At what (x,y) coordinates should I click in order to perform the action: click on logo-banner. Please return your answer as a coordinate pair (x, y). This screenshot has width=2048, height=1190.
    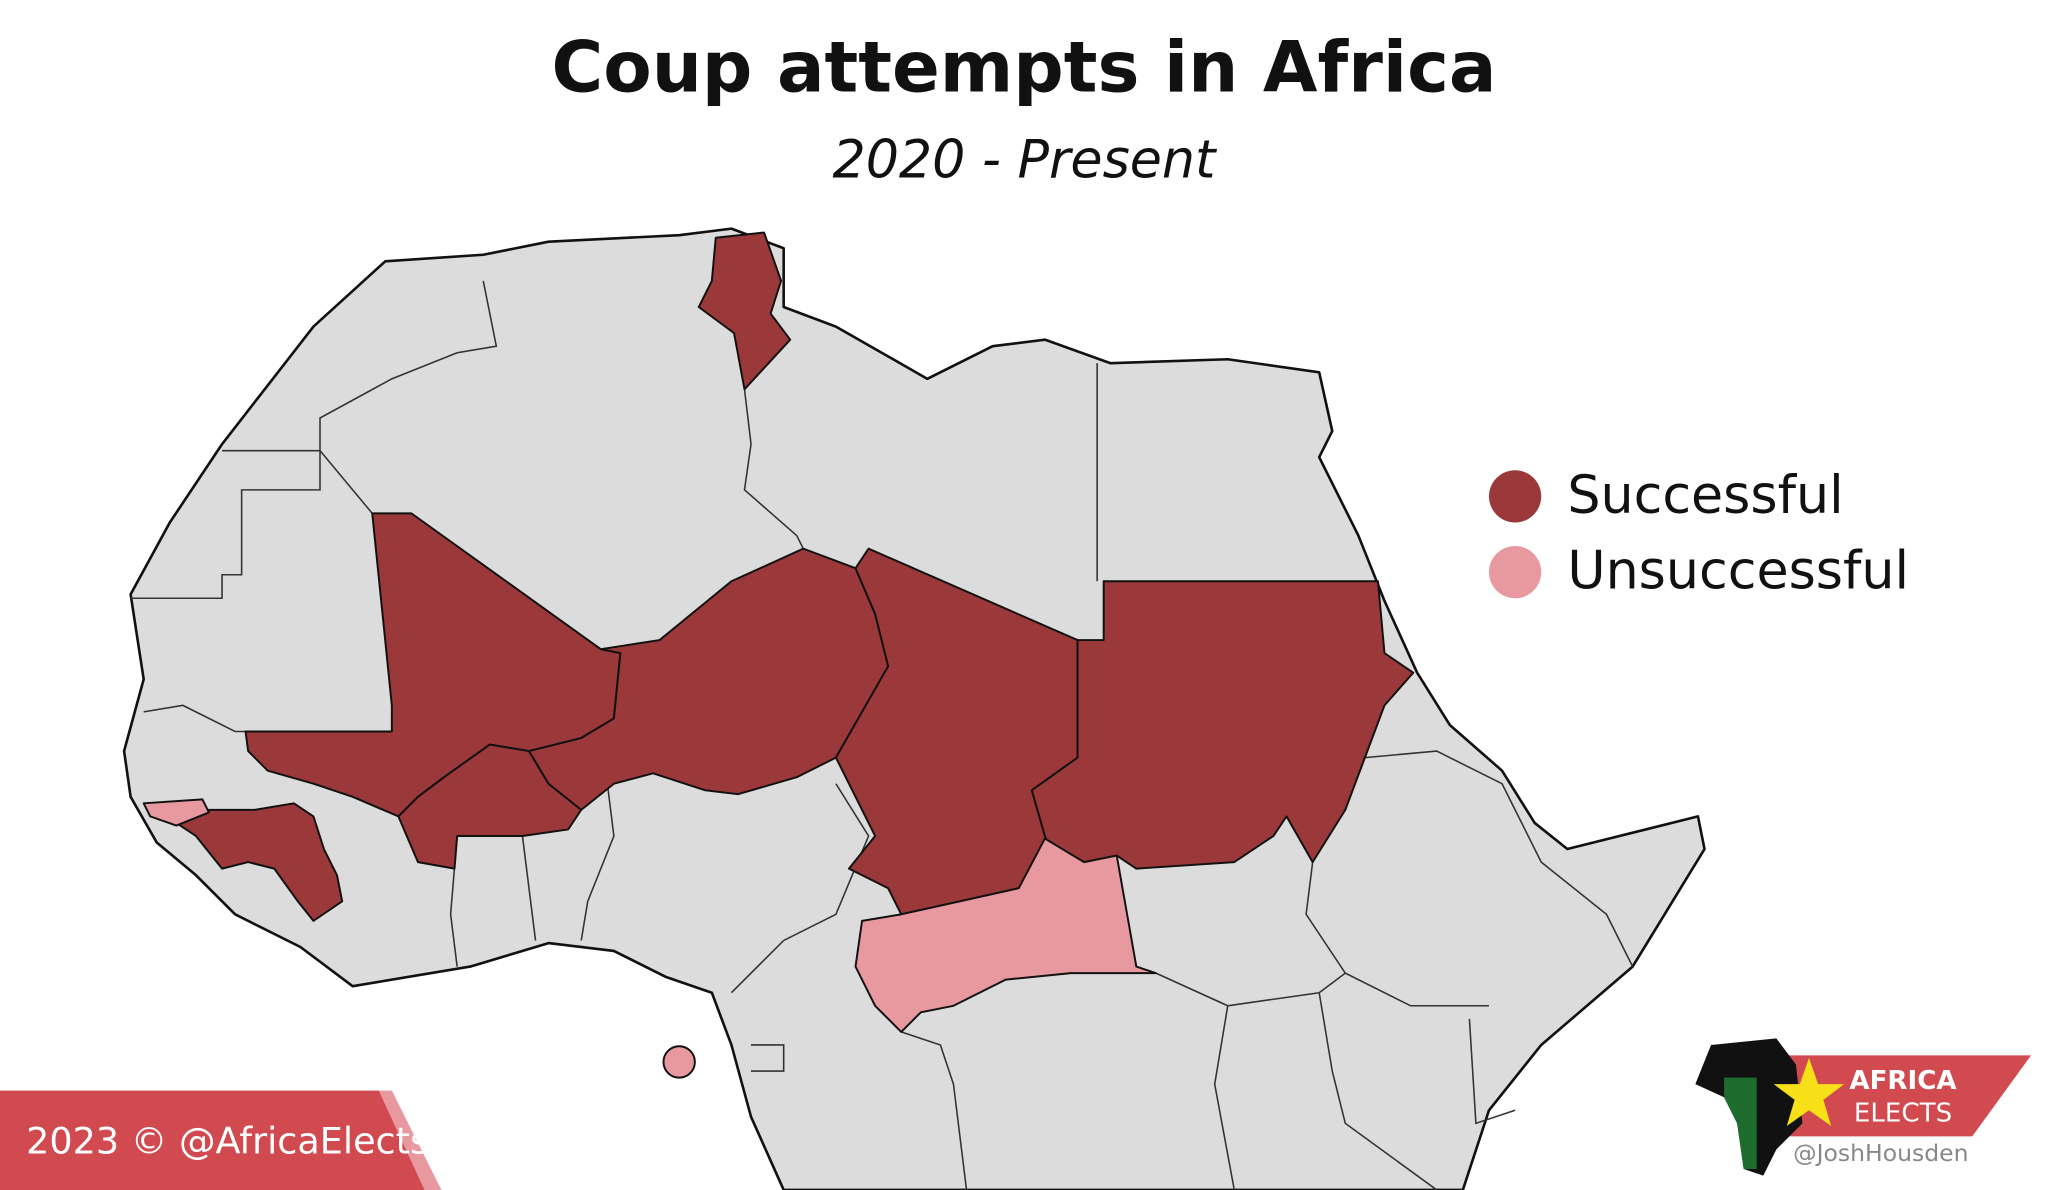
    Looking at the image, I should click on (1907, 1096).